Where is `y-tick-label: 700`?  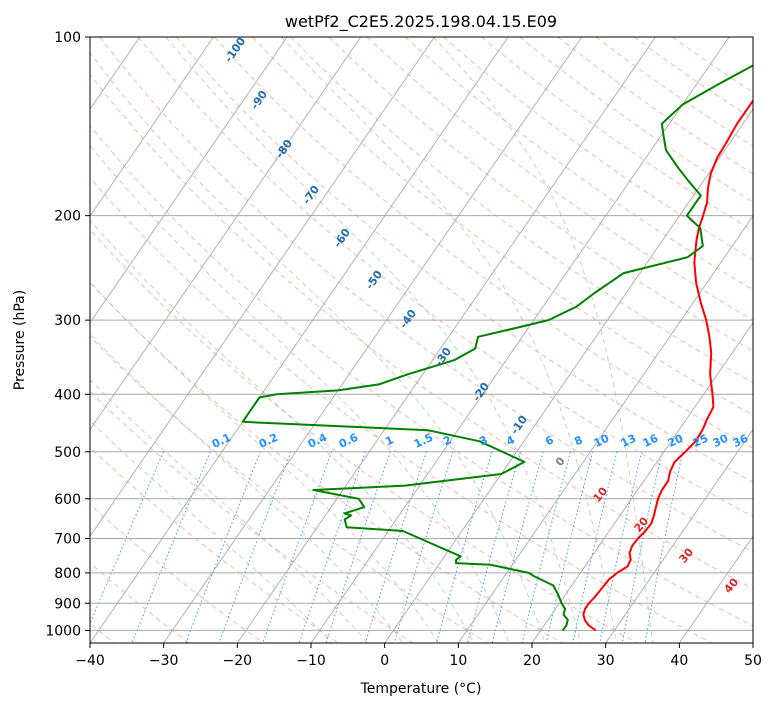
y-tick-label: 700 is located at coordinates (67, 540).